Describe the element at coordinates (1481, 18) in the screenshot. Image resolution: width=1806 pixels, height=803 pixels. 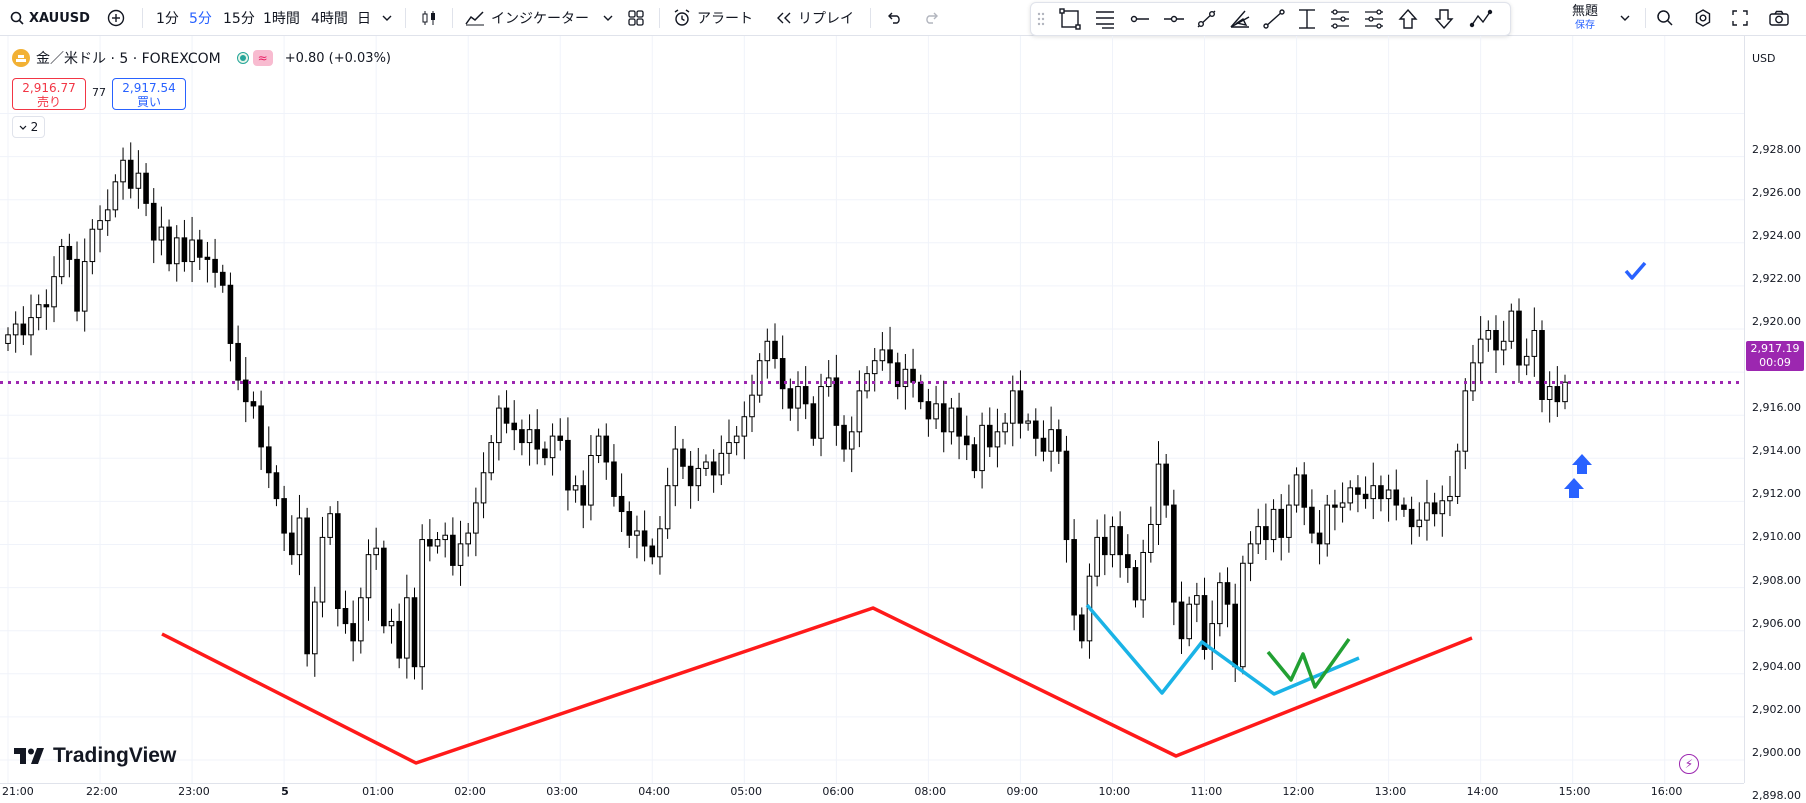
I see `projection-tool-icon` at that location.